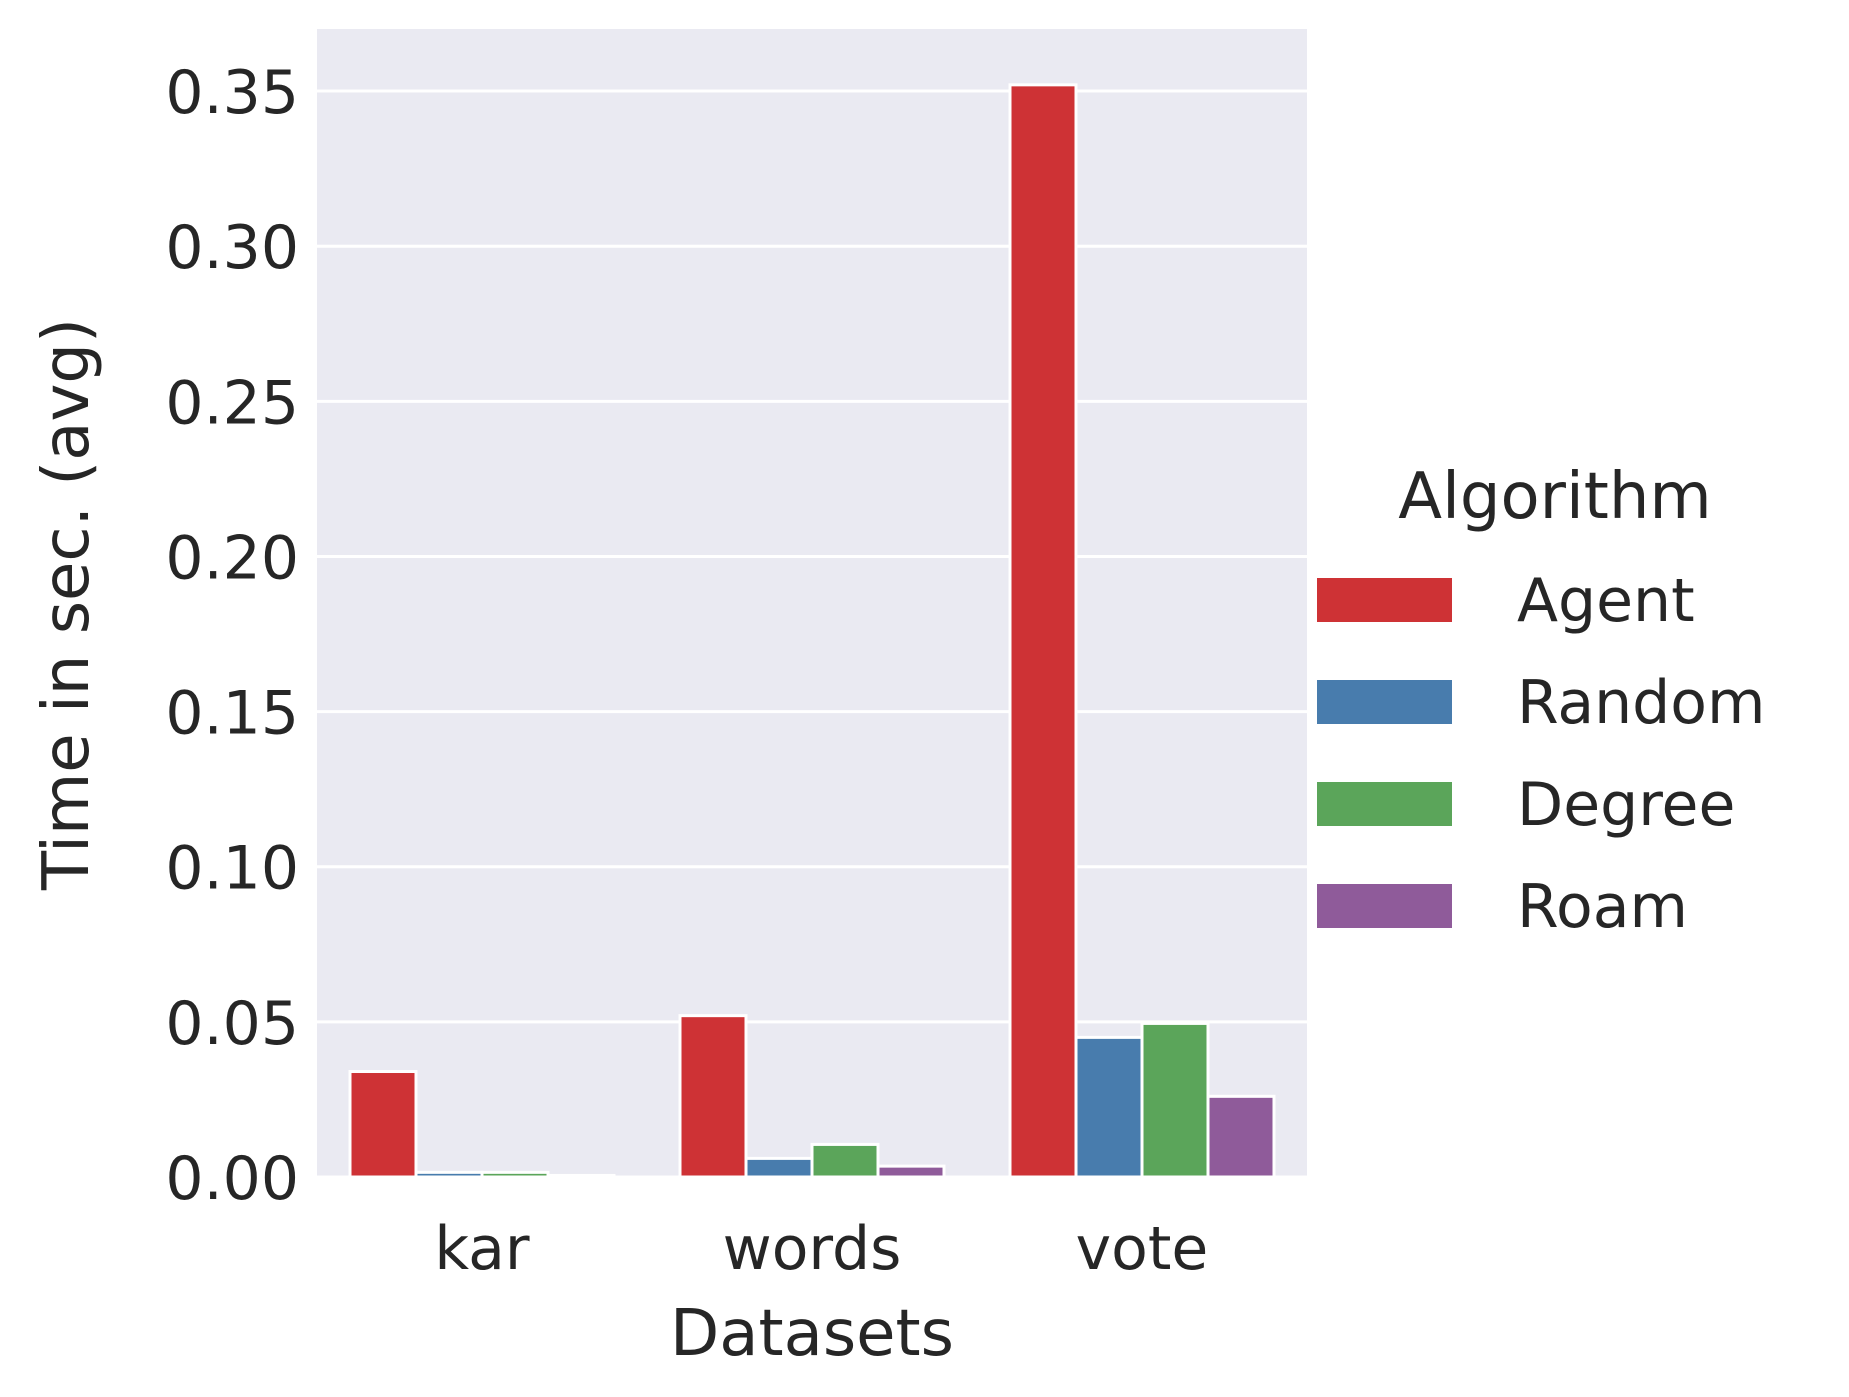 The image size is (1849, 1397). What do you see at coordinates (713, 1096) in the screenshot?
I see `bar-agent-words` at bounding box center [713, 1096].